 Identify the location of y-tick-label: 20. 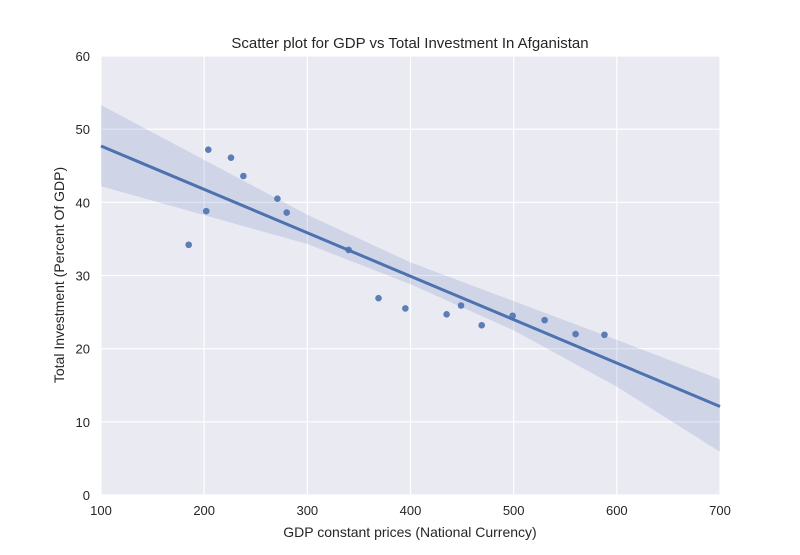
(83, 349).